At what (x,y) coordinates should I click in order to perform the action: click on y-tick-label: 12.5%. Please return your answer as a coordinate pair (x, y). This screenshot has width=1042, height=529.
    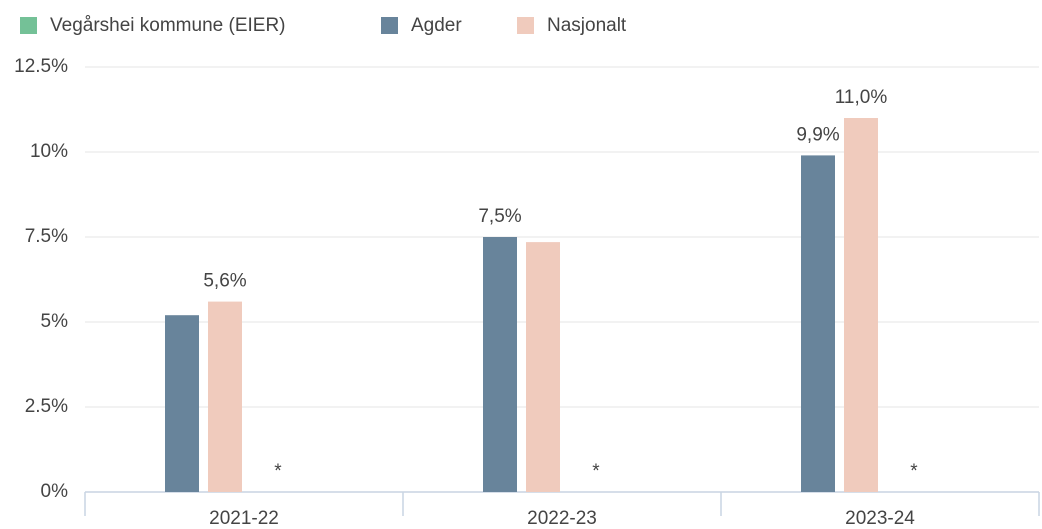
    Looking at the image, I should click on (41, 66).